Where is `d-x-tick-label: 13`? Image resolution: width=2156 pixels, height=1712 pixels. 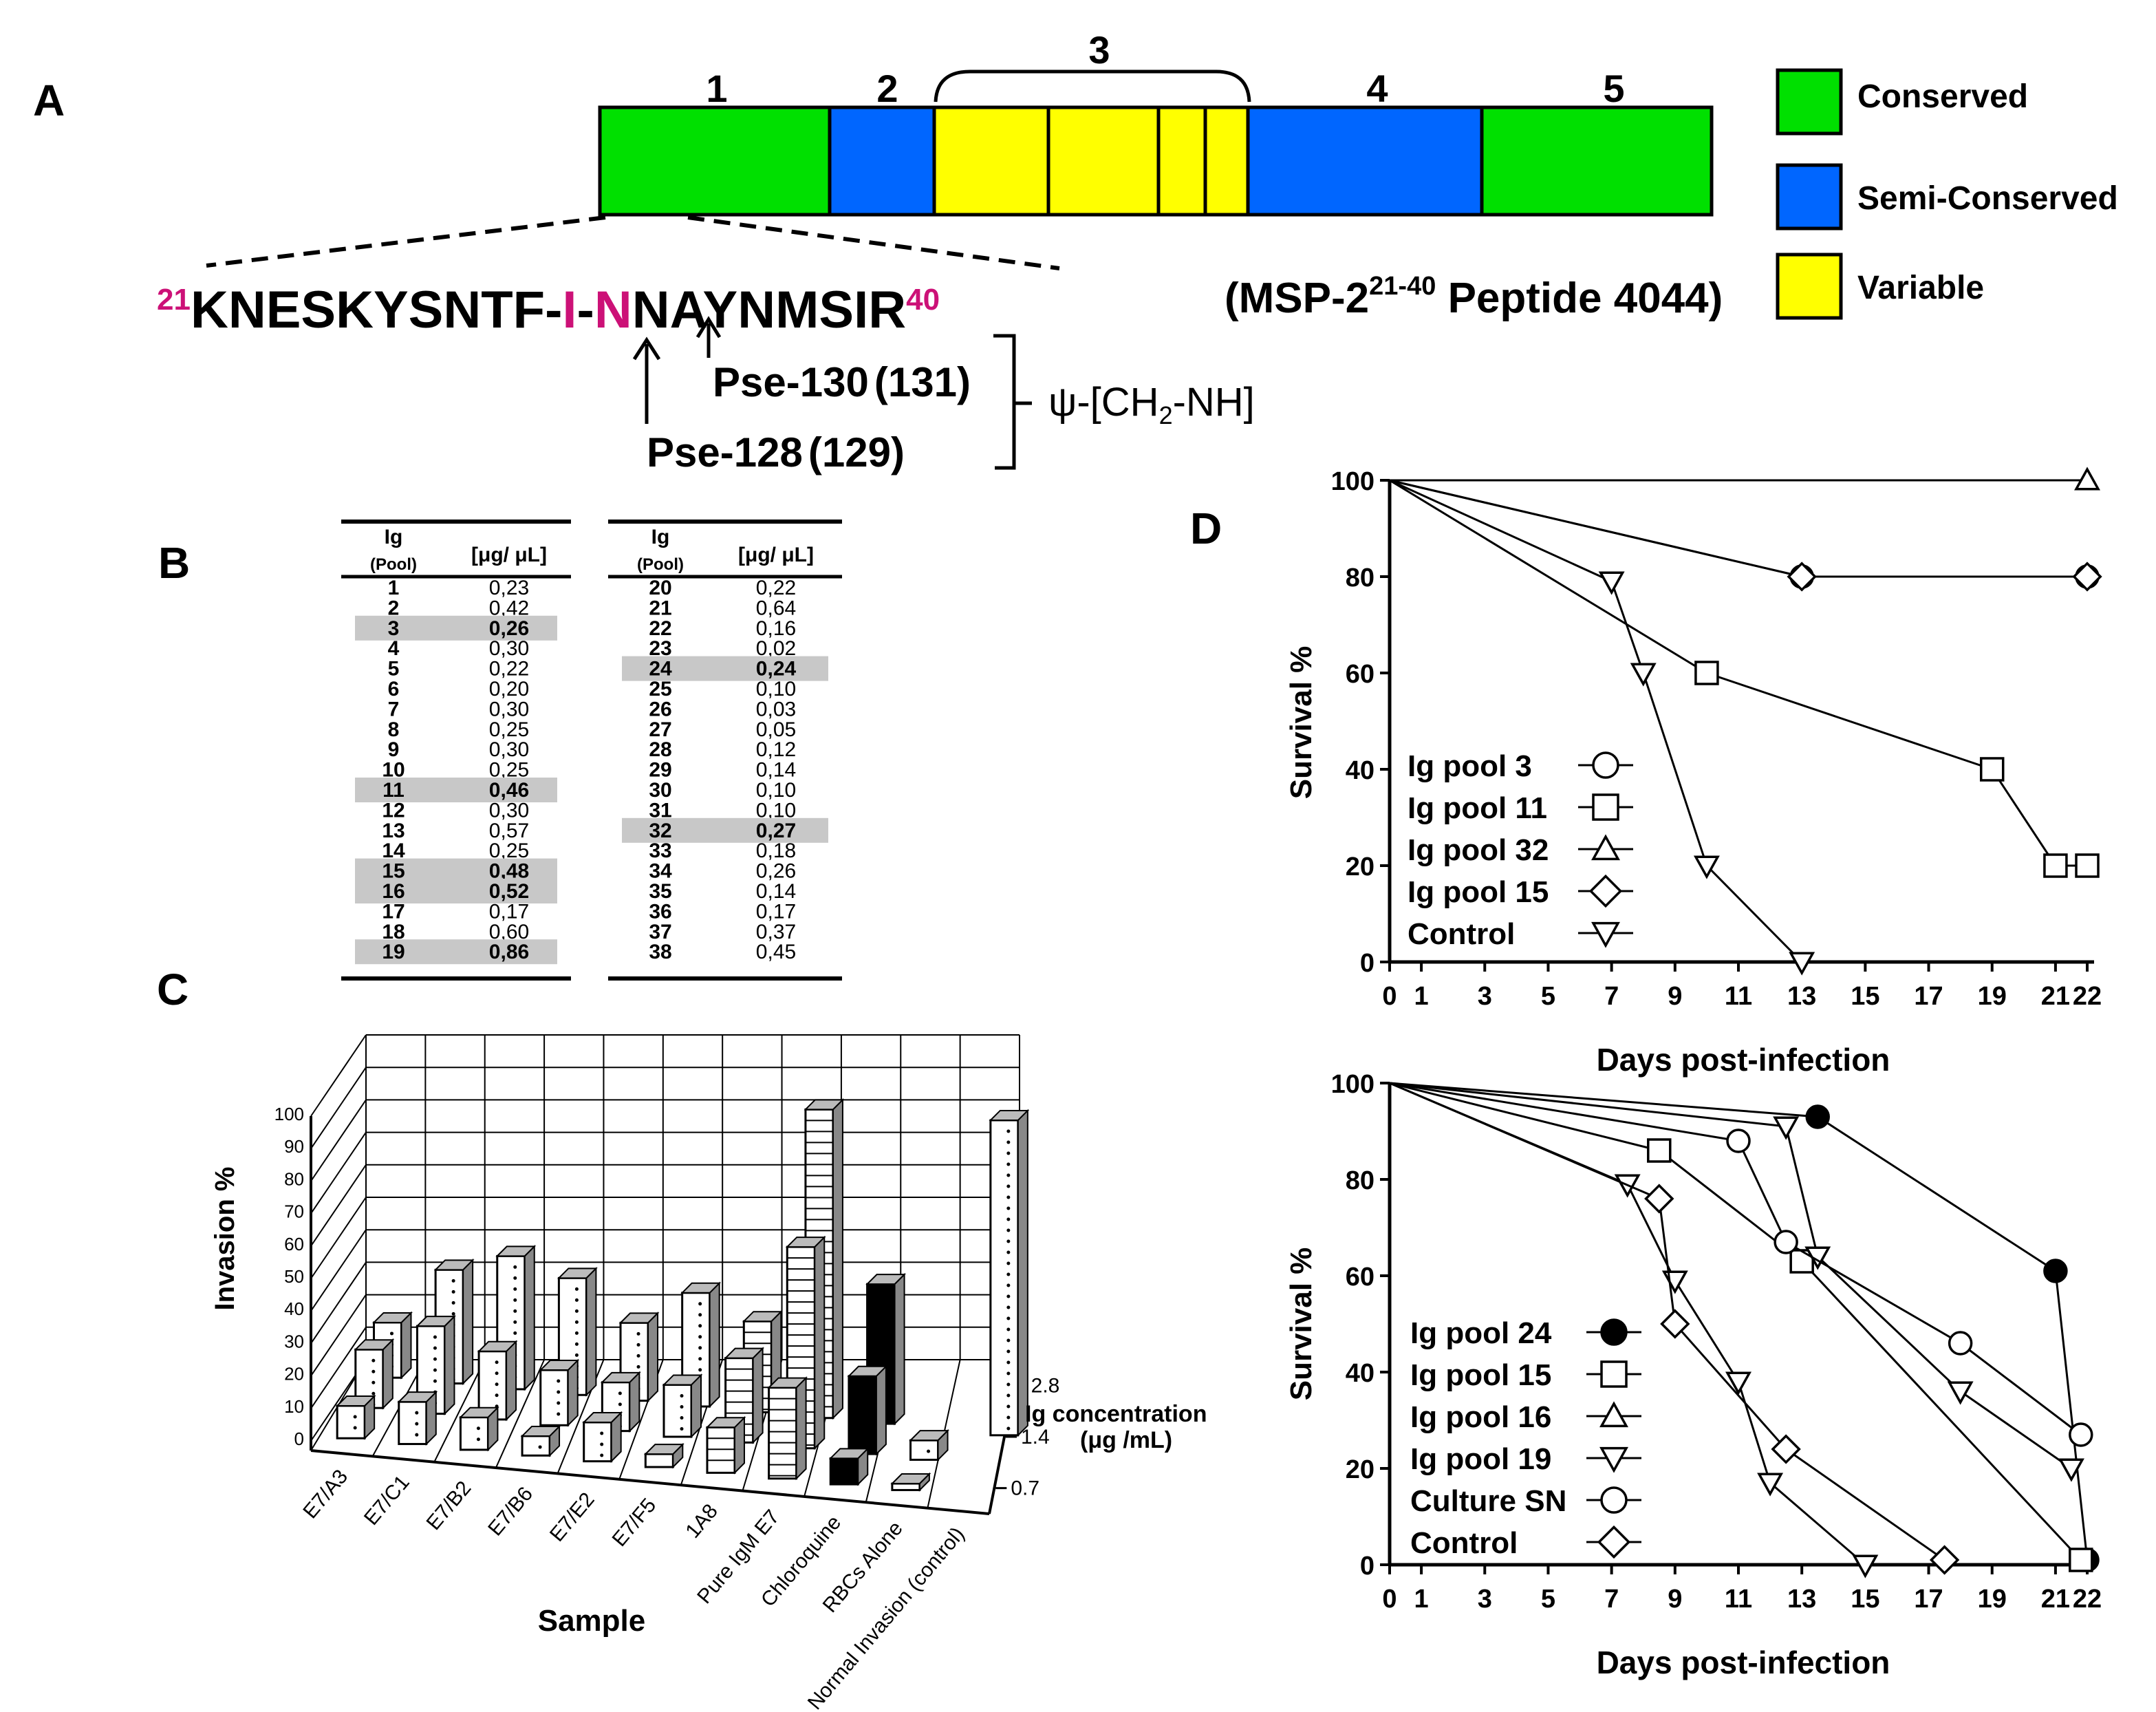 d-x-tick-label: 13 is located at coordinates (1802, 1599).